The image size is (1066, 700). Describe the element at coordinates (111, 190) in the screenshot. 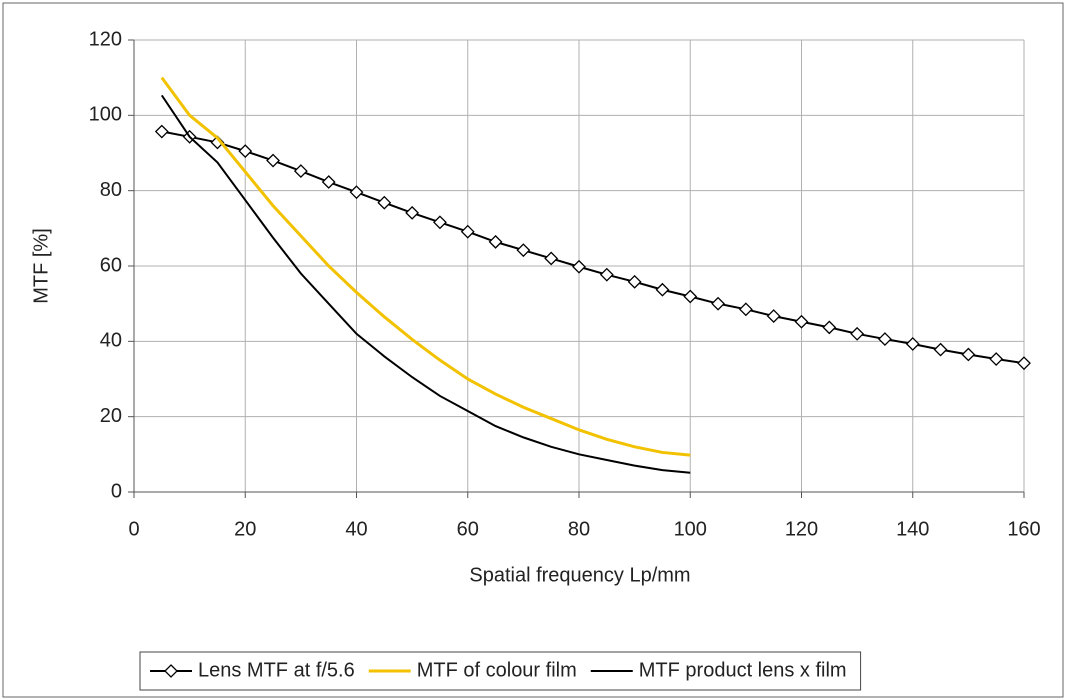

I see `y-tick-label: 80` at that location.